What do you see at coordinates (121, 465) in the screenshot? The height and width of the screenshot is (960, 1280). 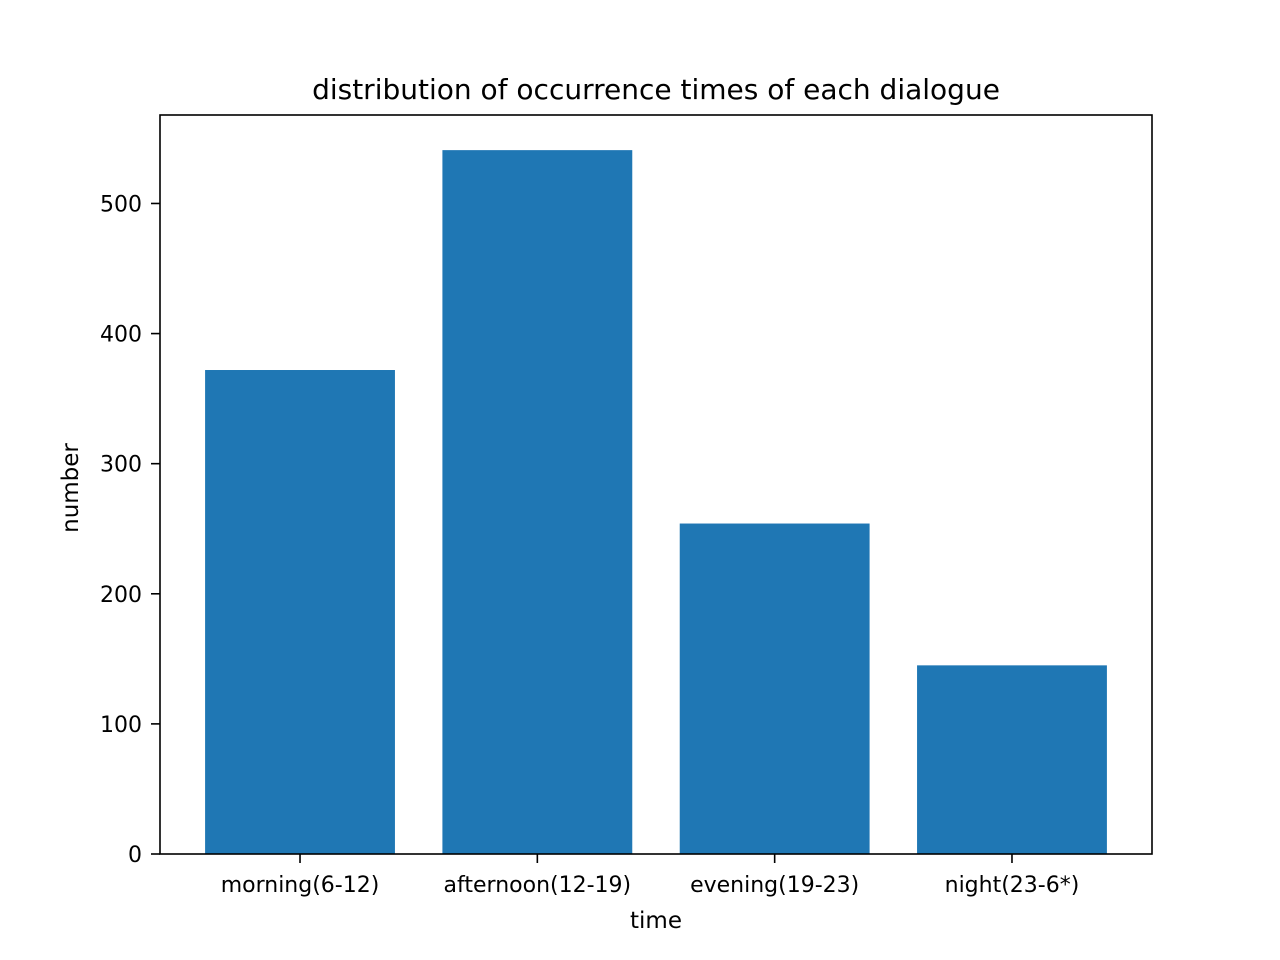 I see `y-tick-label: 300` at bounding box center [121, 465].